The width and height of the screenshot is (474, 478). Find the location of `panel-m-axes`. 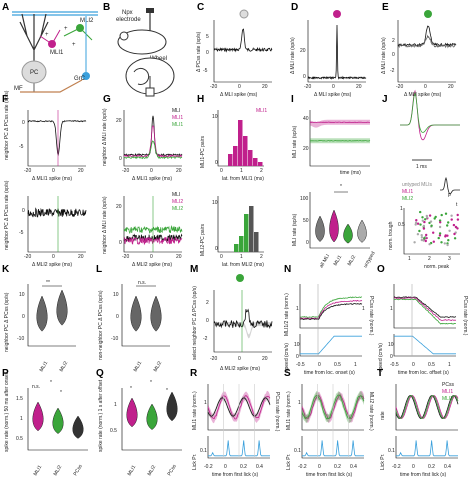

panel-m-axes is located at coordinates (243, 321).